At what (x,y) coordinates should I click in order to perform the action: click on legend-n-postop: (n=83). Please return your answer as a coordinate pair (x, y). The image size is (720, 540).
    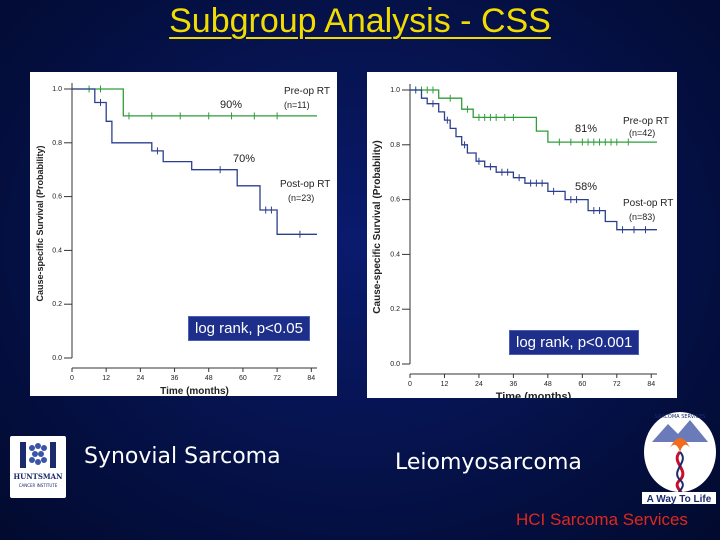
    Looking at the image, I should click on (642, 217).